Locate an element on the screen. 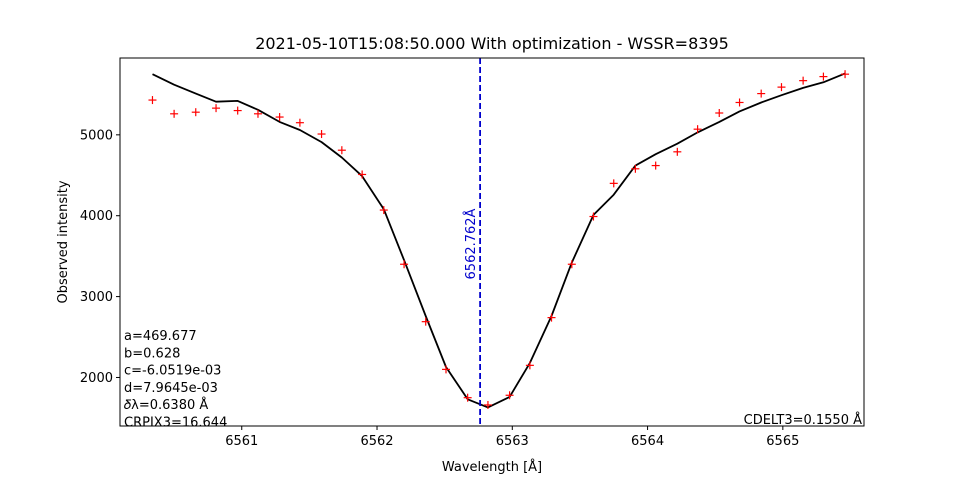 This screenshot has height=480, width=960. y-tick-label: 5000 is located at coordinates (96, 135).